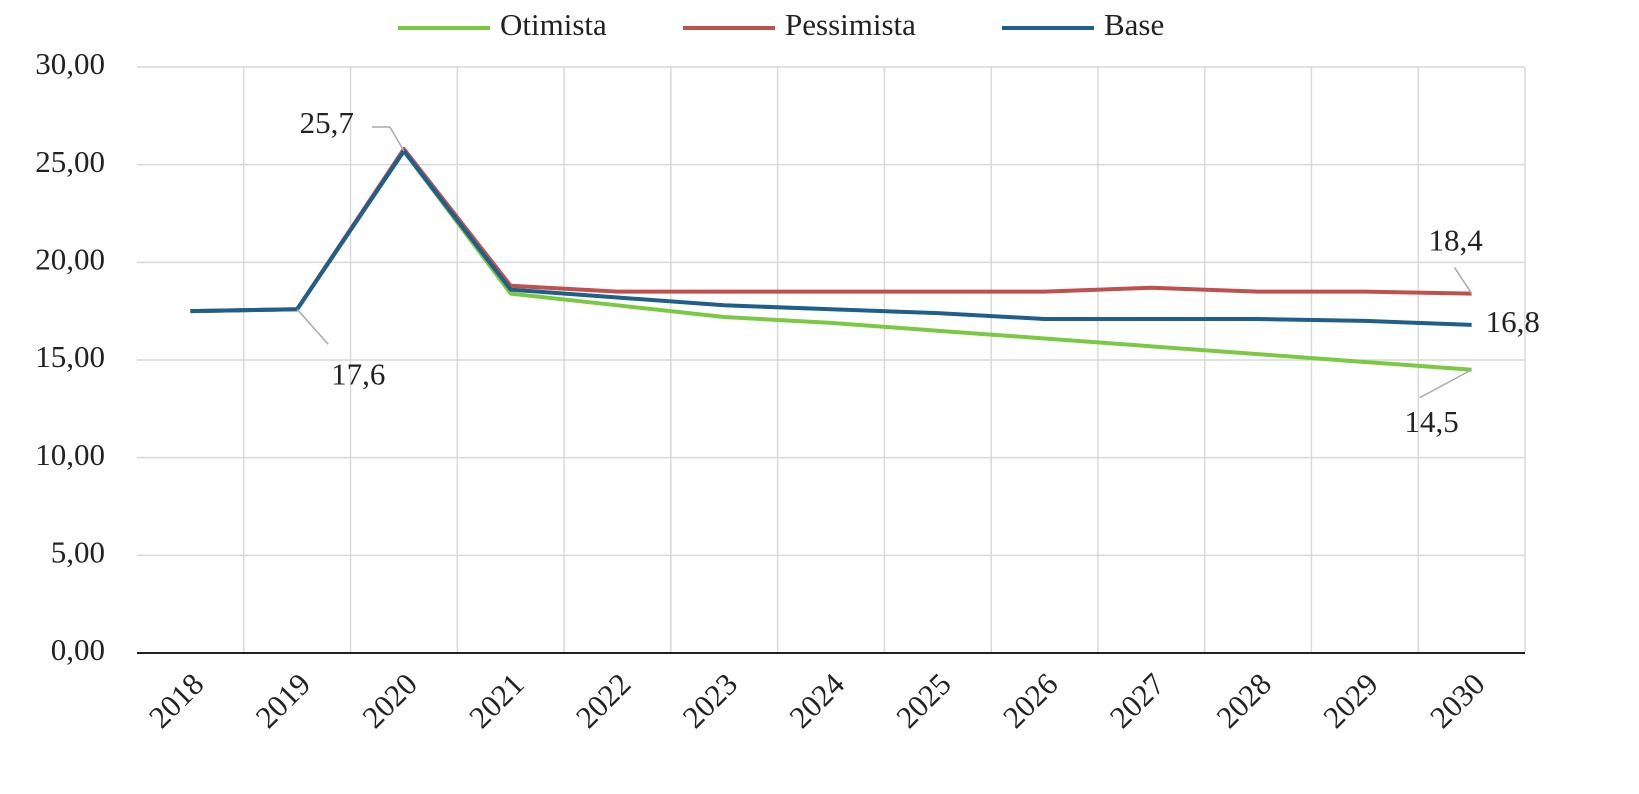  What do you see at coordinates (1137, 700) in the screenshot?
I see `x-tick-label: 2027` at bounding box center [1137, 700].